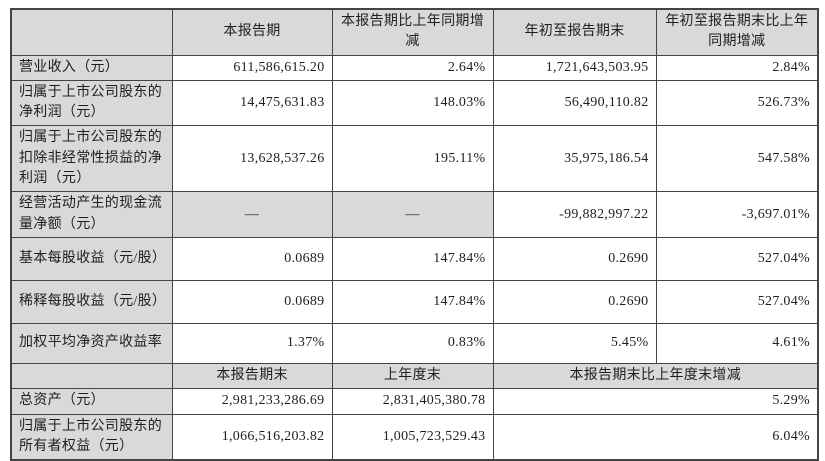  I want to click on value-cell: 0.83%, so click(412, 343).